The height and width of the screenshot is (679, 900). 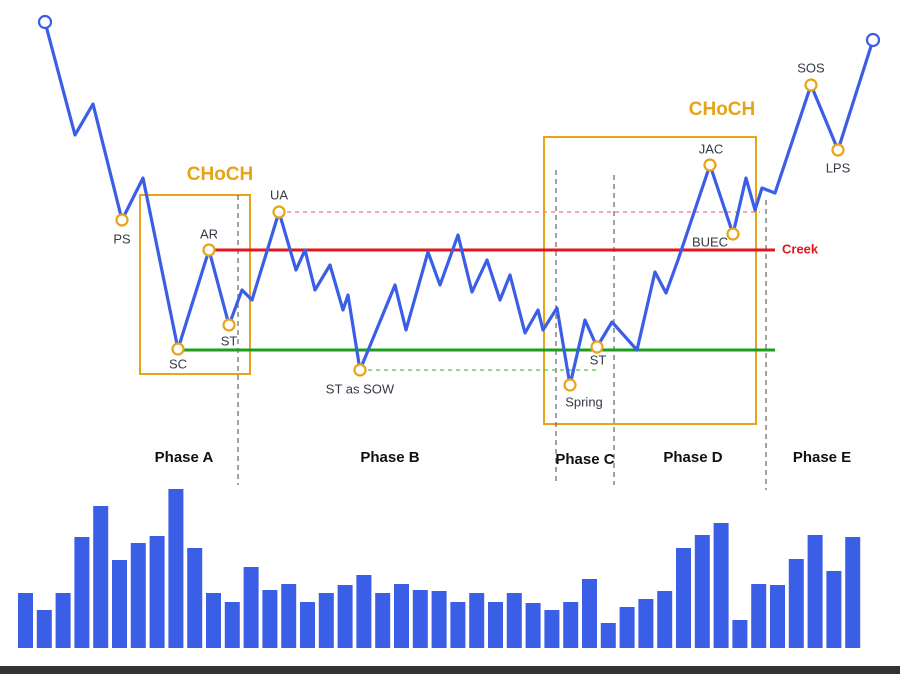 I want to click on point-label: ST as SOW, so click(x=360, y=388).